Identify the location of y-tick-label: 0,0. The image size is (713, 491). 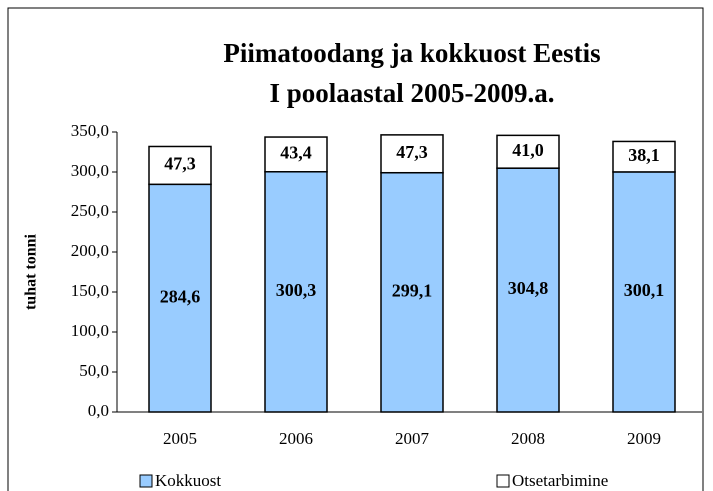
(98, 410).